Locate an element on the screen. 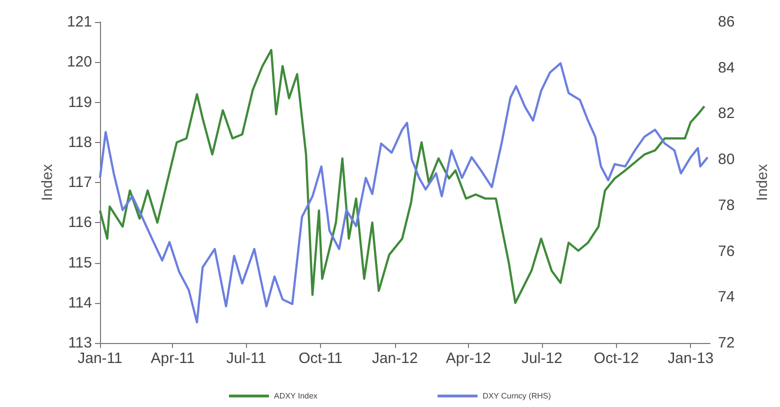 This screenshot has height=407, width=780. y-tick-label: 117 is located at coordinates (80, 182).